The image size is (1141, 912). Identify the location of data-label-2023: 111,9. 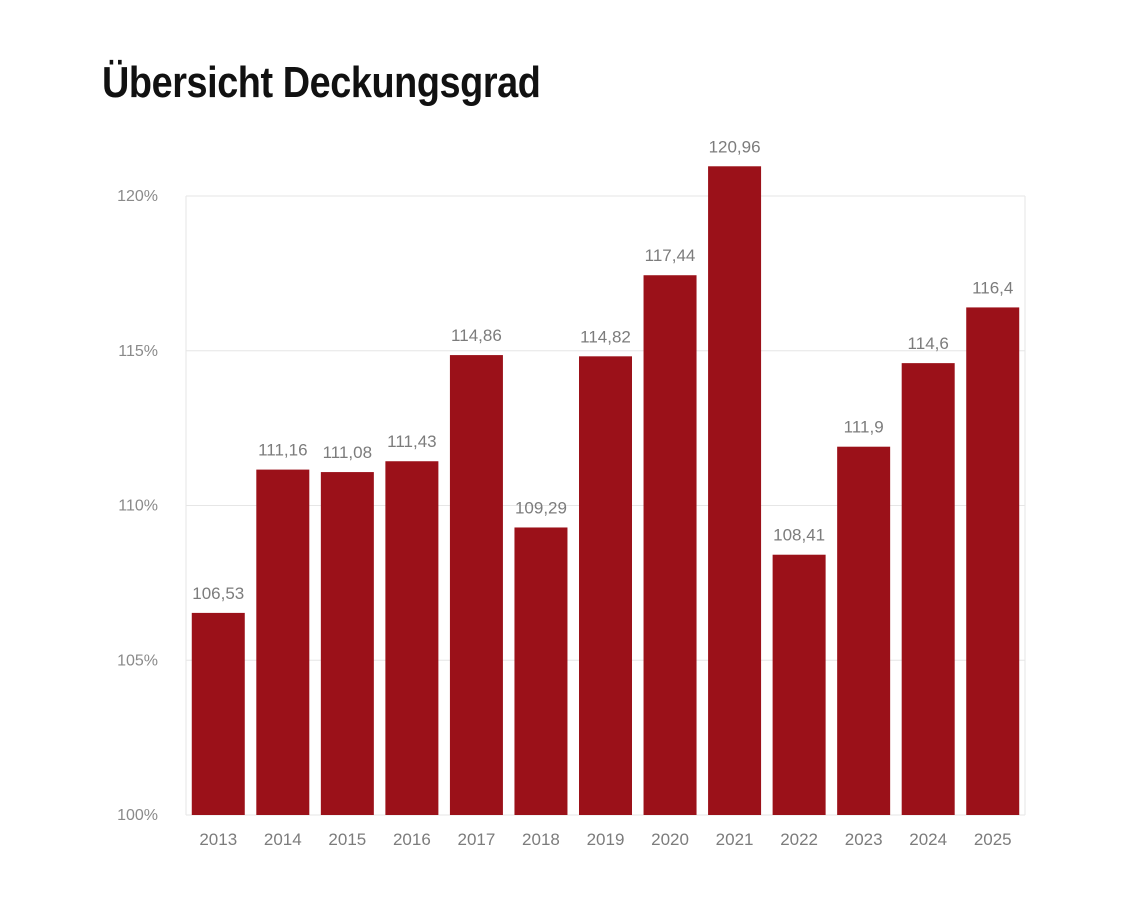
(864, 427).